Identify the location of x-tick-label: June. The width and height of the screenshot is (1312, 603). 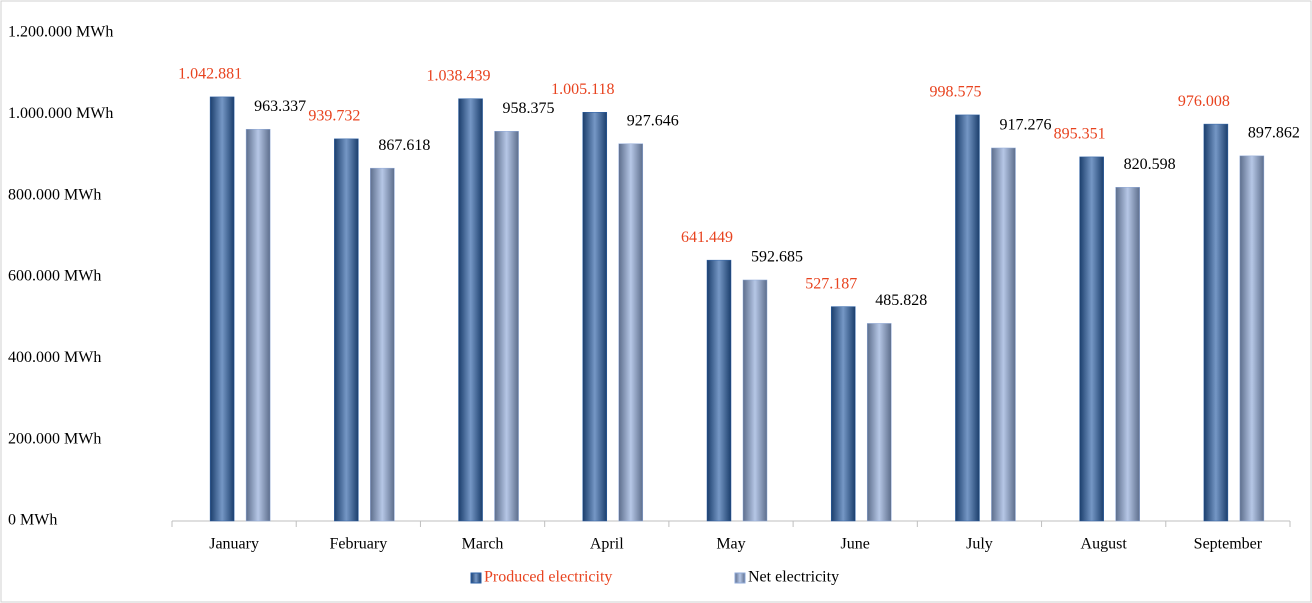
(855, 544).